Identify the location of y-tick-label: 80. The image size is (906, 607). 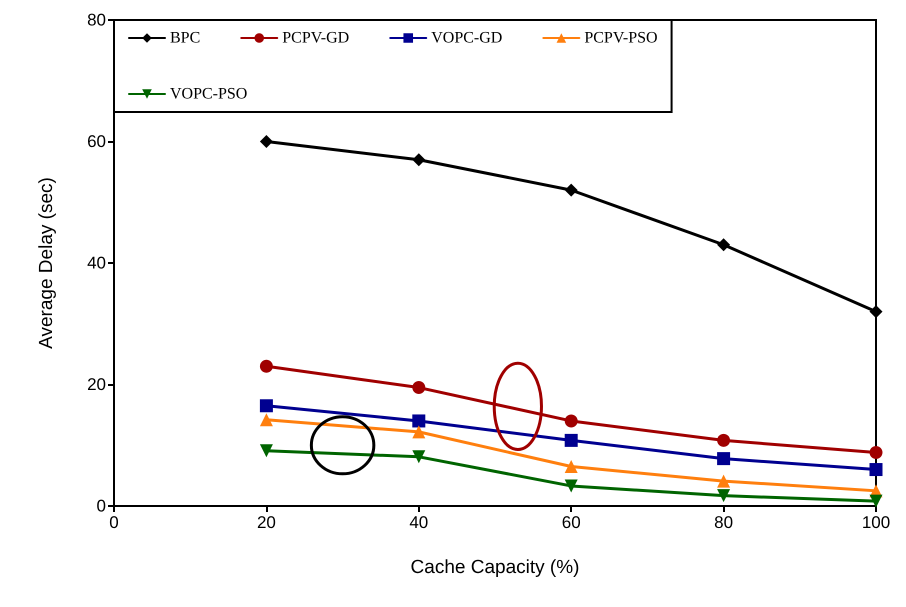
(96, 20).